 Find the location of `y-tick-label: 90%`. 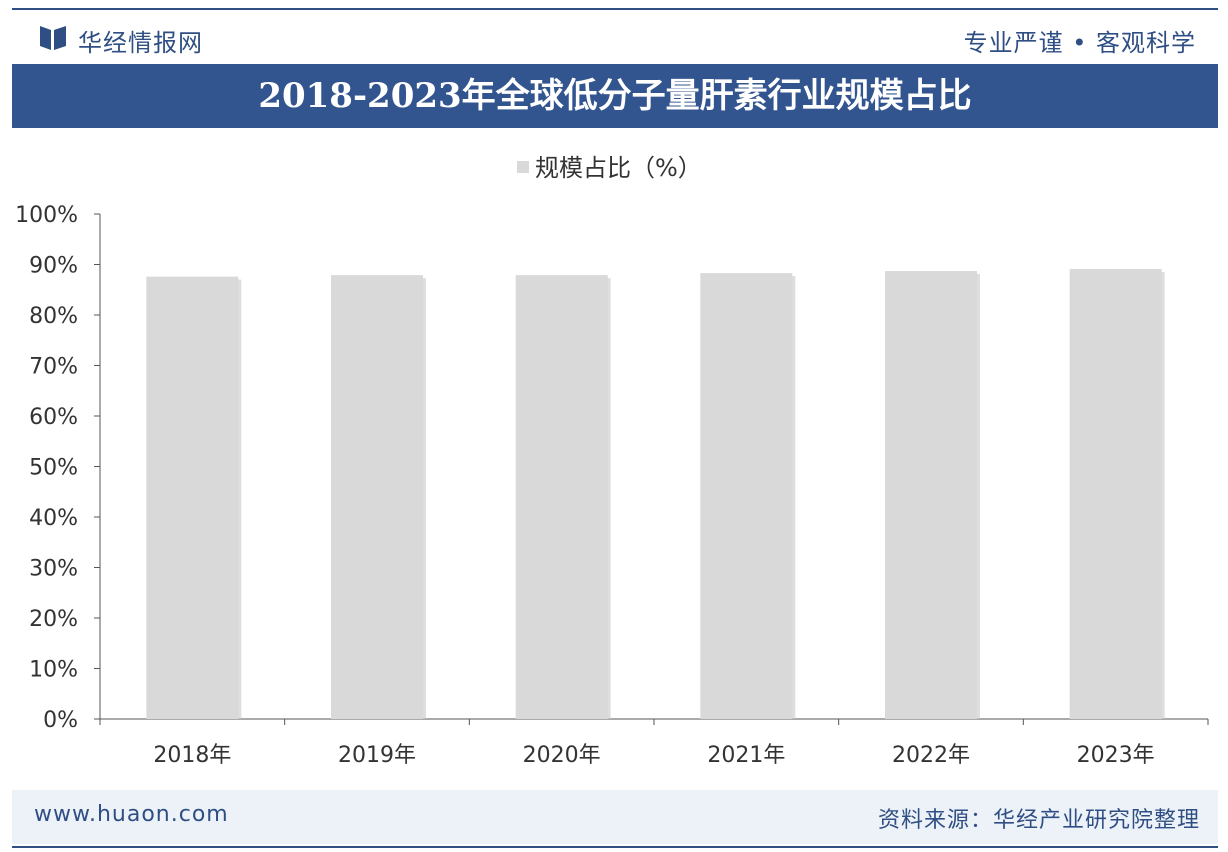

y-tick-label: 90% is located at coordinates (53, 266).